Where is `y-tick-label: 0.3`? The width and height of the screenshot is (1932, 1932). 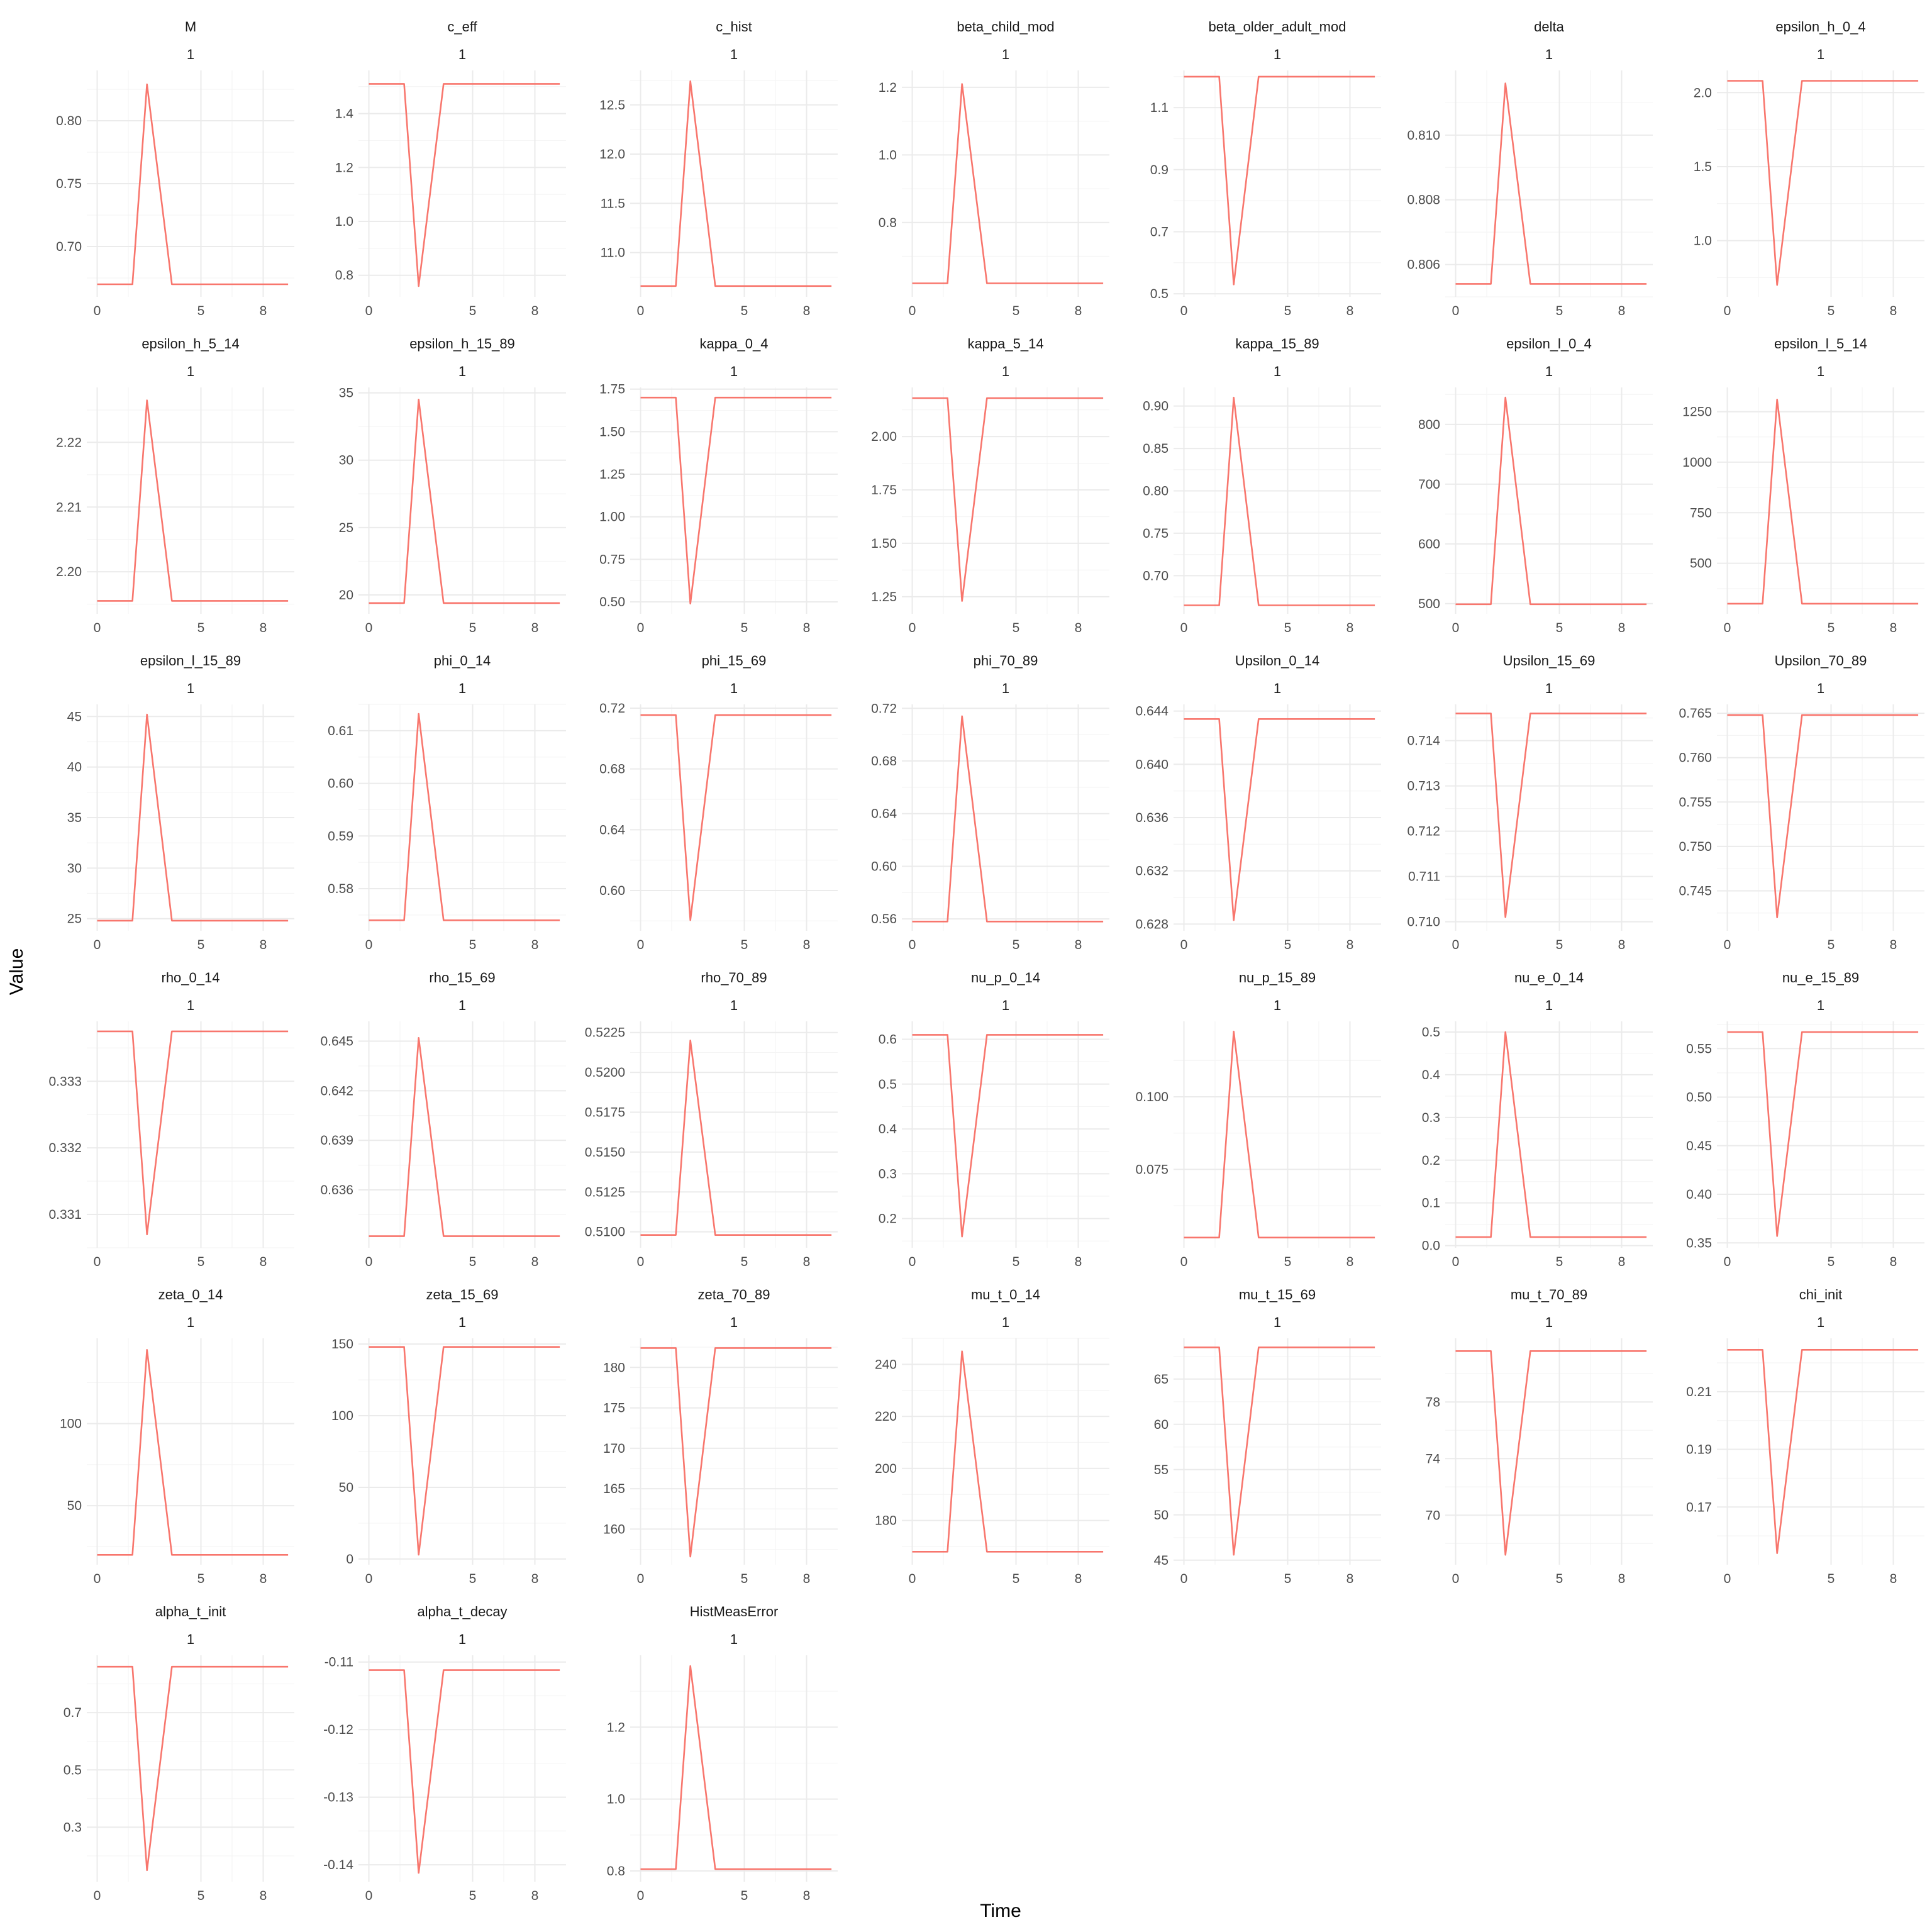 y-tick-label: 0.3 is located at coordinates (73, 1827).